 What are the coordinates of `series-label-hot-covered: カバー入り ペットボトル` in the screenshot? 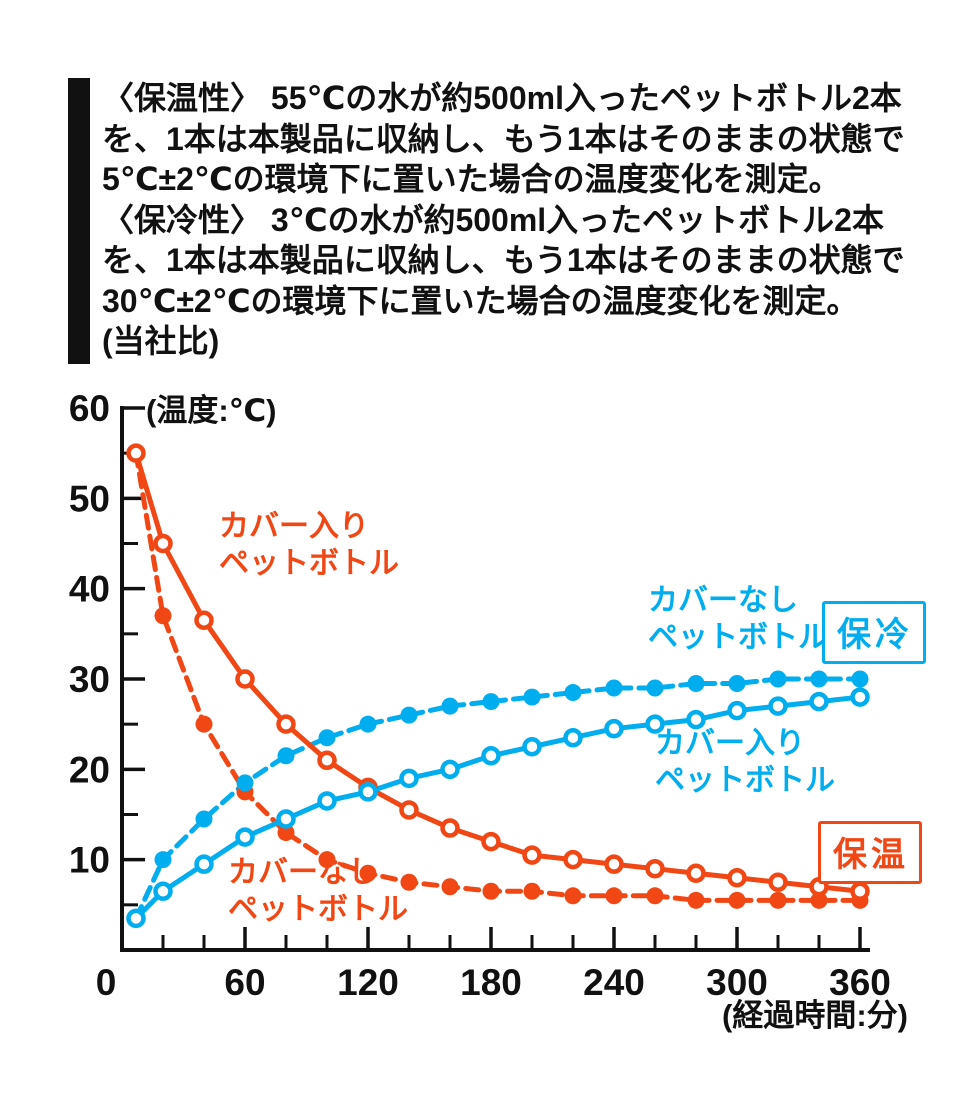 It's located at (309, 545).